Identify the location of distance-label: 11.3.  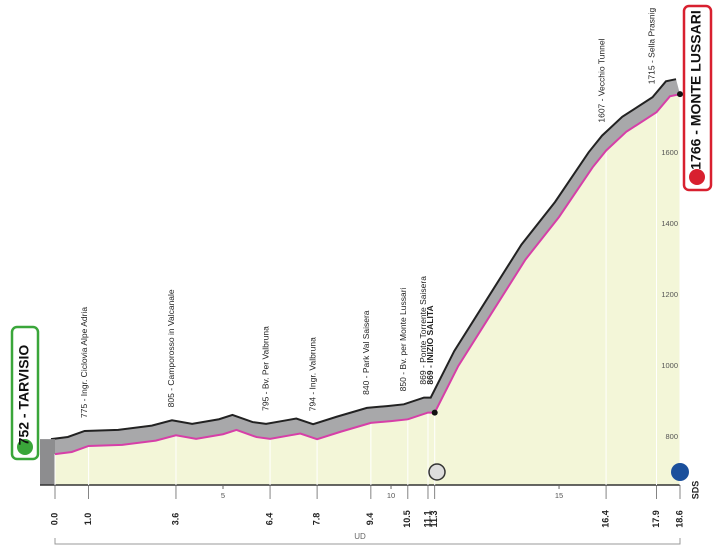
(434, 518).